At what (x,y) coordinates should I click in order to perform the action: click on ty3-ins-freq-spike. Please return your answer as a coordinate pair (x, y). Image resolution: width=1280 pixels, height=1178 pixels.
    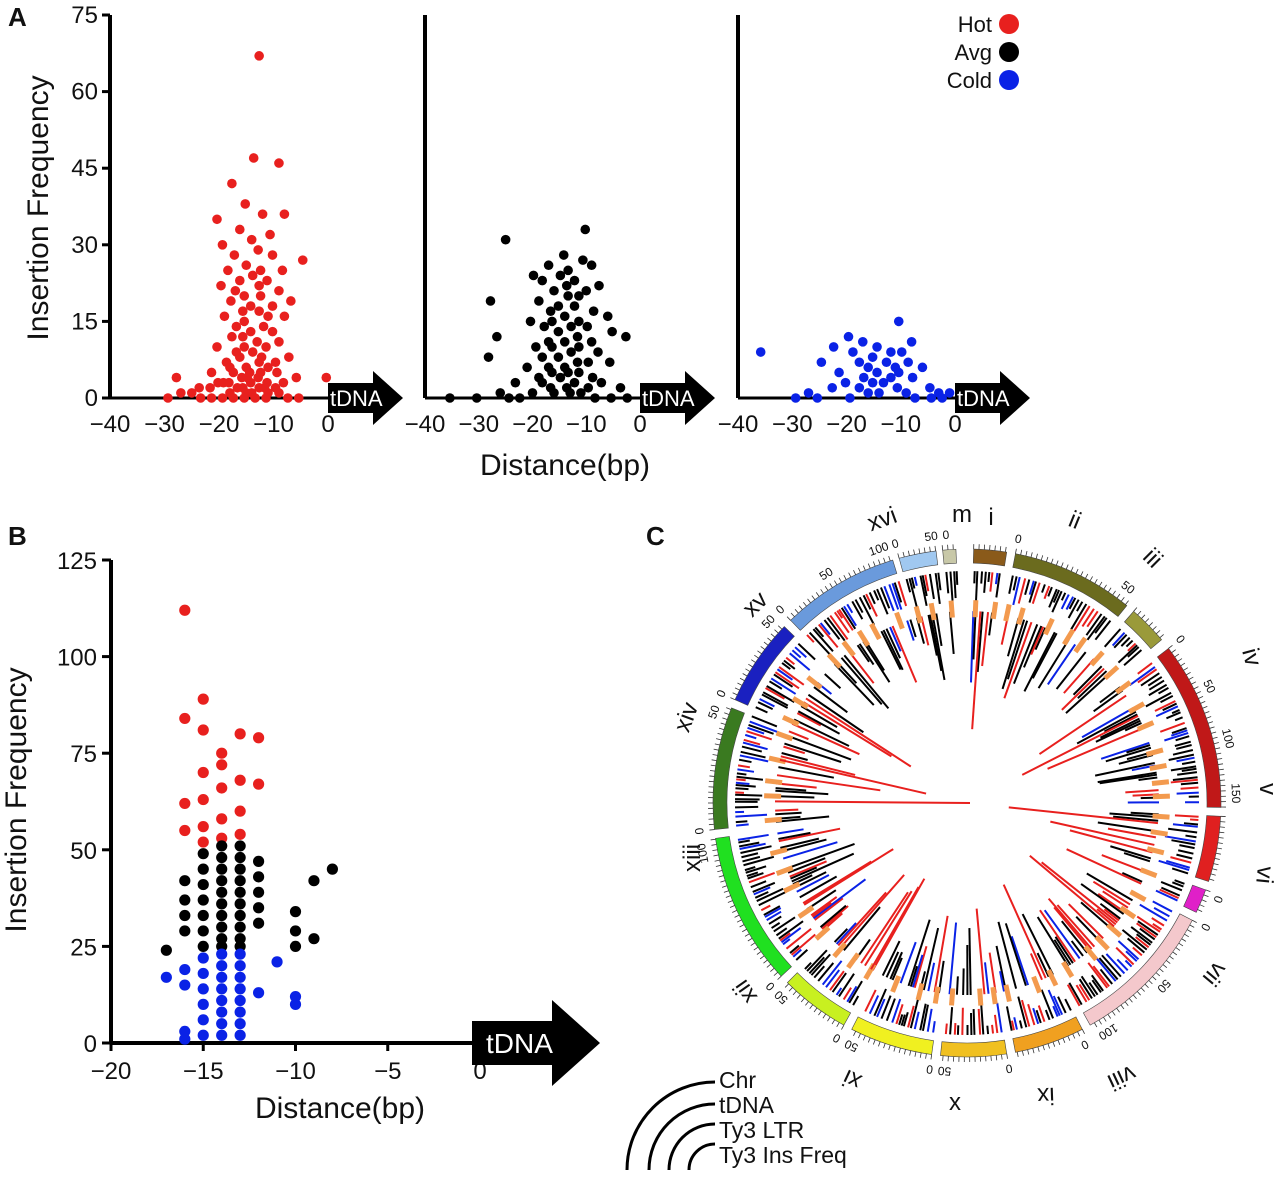
    Looking at the image, I should click on (895, 928).